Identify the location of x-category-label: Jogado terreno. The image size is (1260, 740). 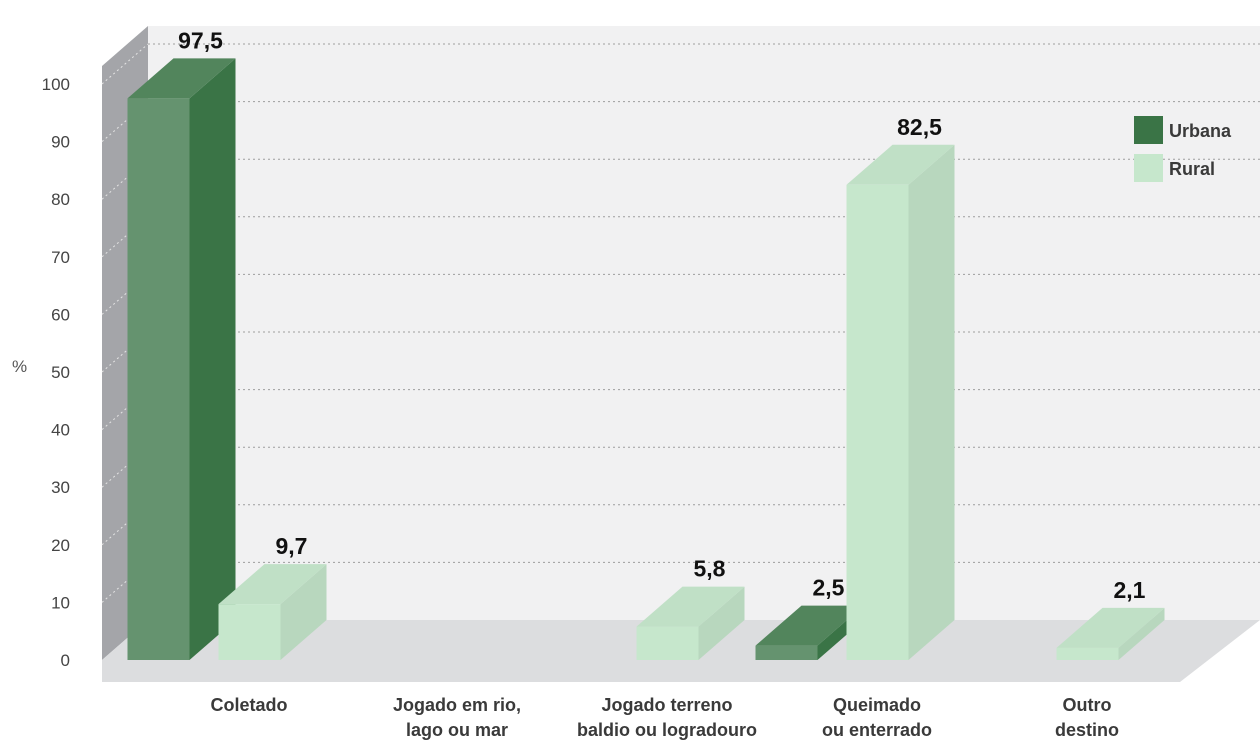
(666, 705).